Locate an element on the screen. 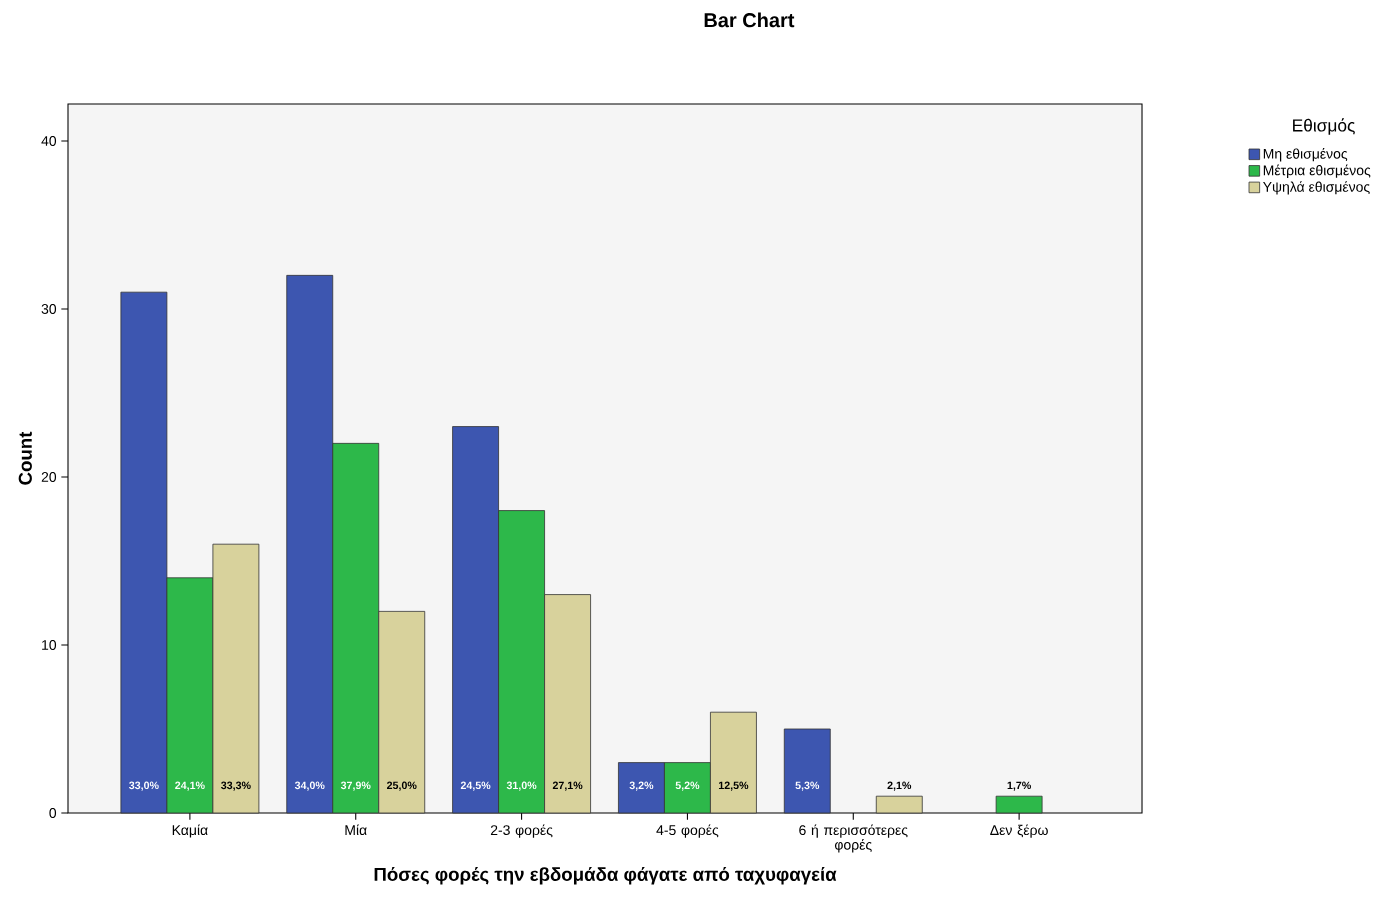 Image resolution: width=1399 pixels, height=900 pixels. x-tick-label: Μία is located at coordinates (356, 830).